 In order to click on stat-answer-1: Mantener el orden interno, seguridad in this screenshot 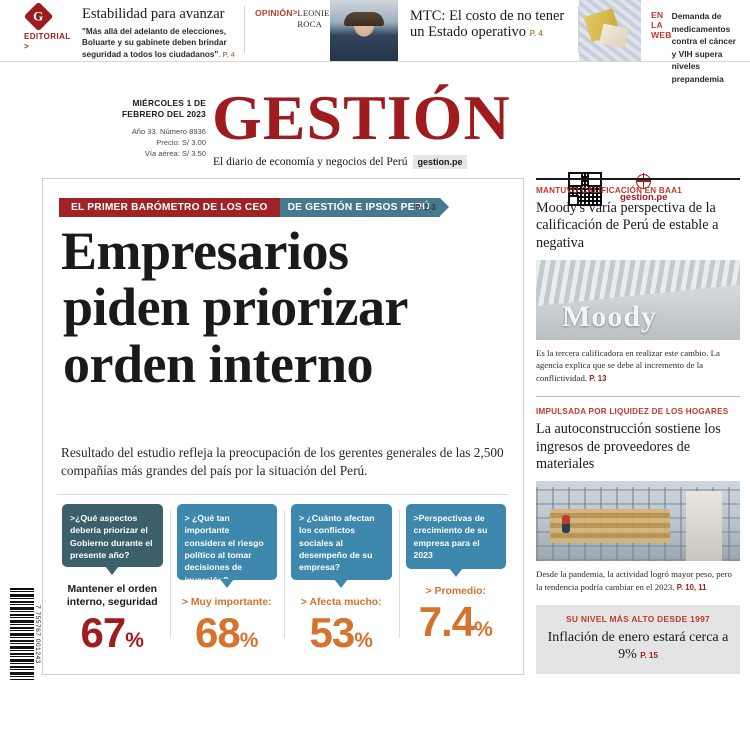, I will do `click(112, 596)`.